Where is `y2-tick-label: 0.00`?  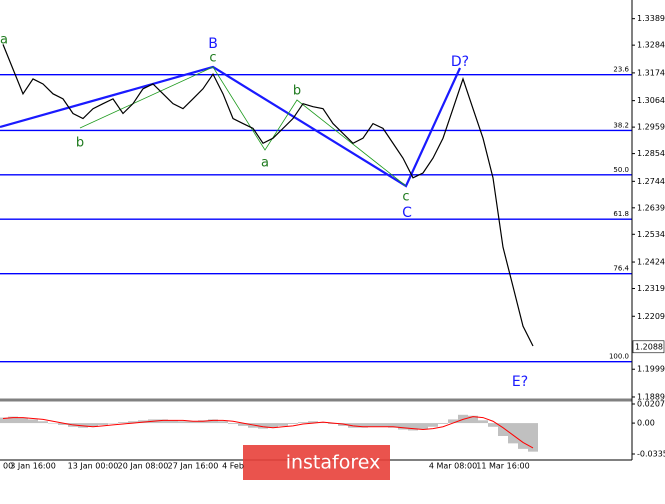 y2-tick-label: 0.00 is located at coordinates (646, 423).